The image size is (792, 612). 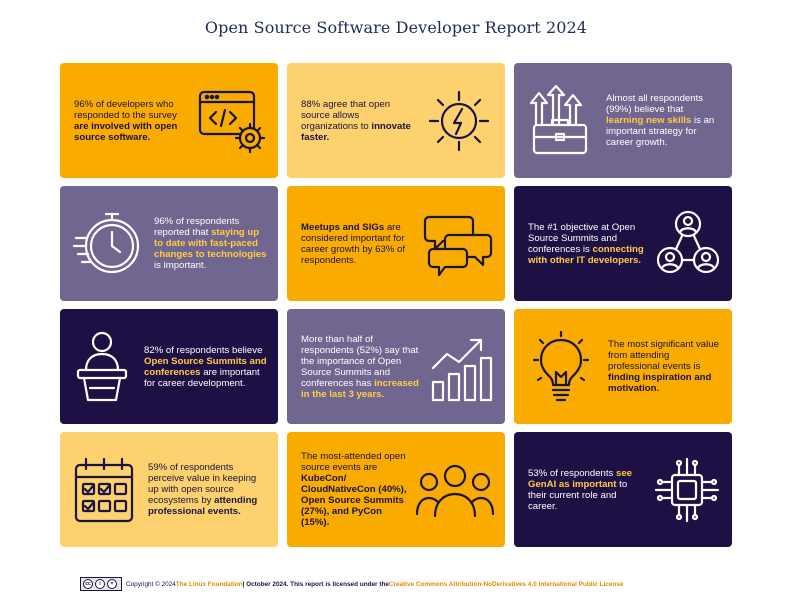 I want to click on stat-text-part: The most-attended open source events are, so click(x=353, y=462).